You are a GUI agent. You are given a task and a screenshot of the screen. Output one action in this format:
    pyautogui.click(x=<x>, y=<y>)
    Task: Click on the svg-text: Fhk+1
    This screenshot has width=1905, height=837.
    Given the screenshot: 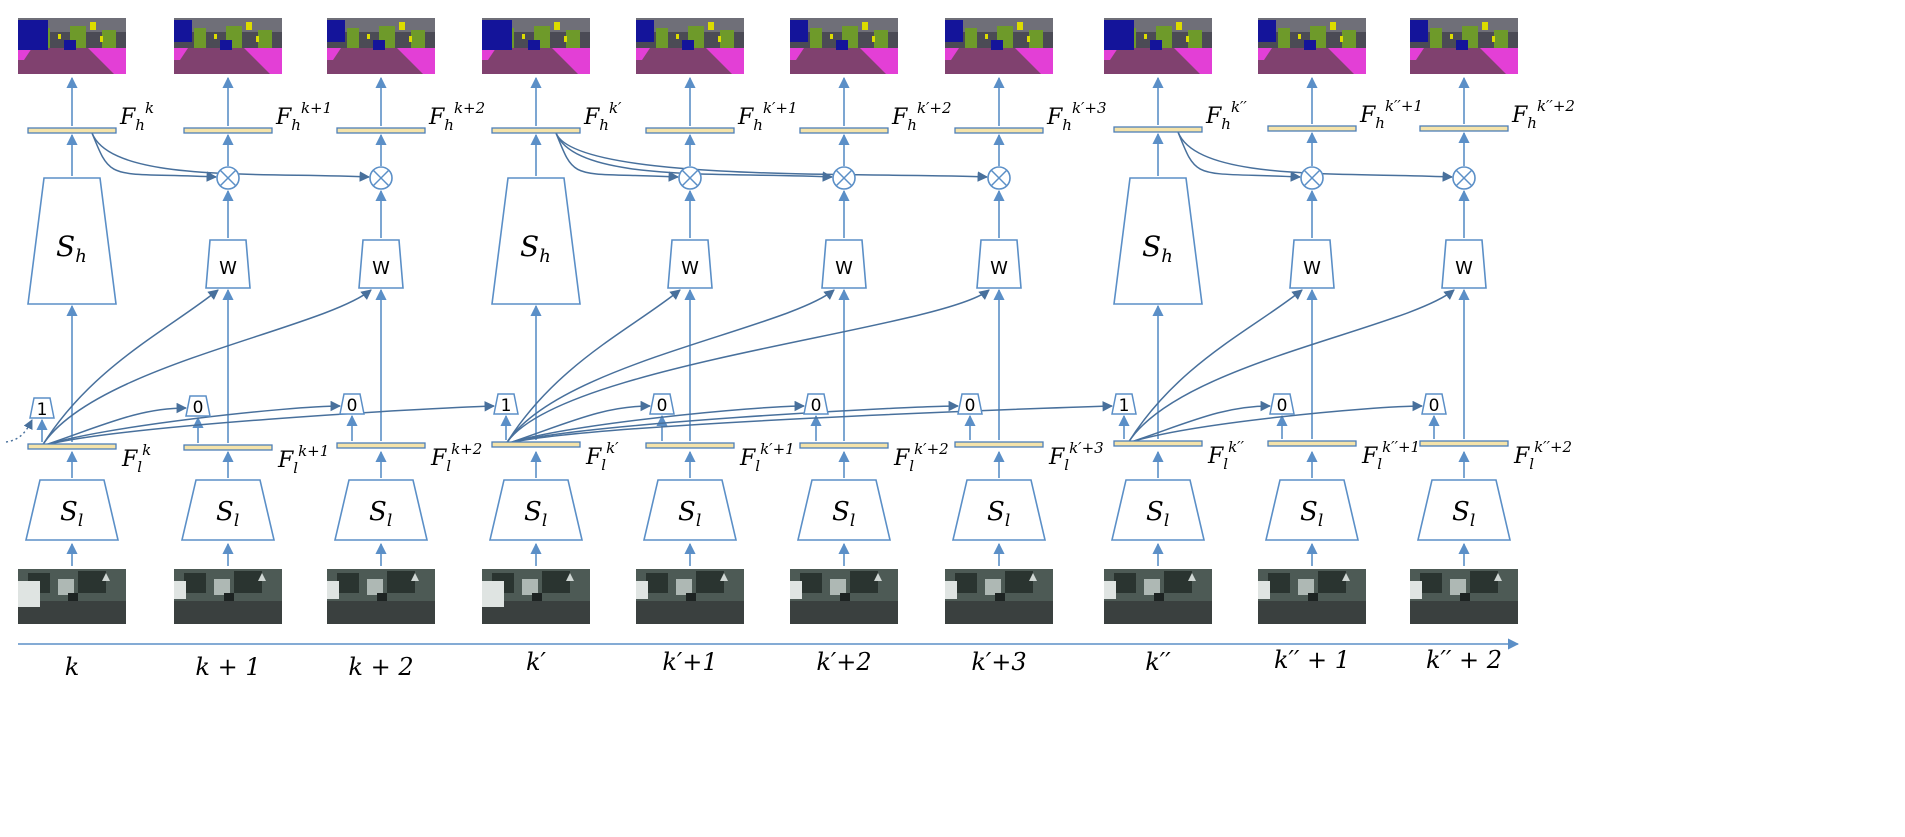 What is the action you would take?
    pyautogui.click(x=303, y=116)
    